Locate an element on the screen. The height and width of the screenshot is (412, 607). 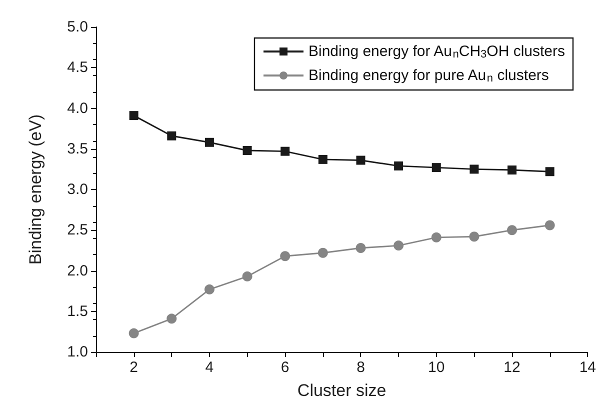
x-tick-label: 4 is located at coordinates (209, 367).